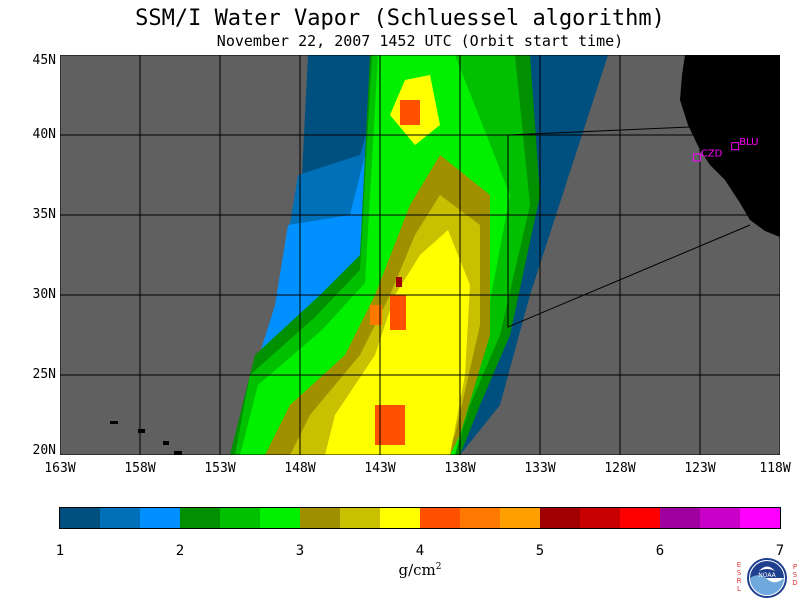 This screenshot has width=800, height=600. I want to click on station-label-blu: BLU, so click(748, 142).